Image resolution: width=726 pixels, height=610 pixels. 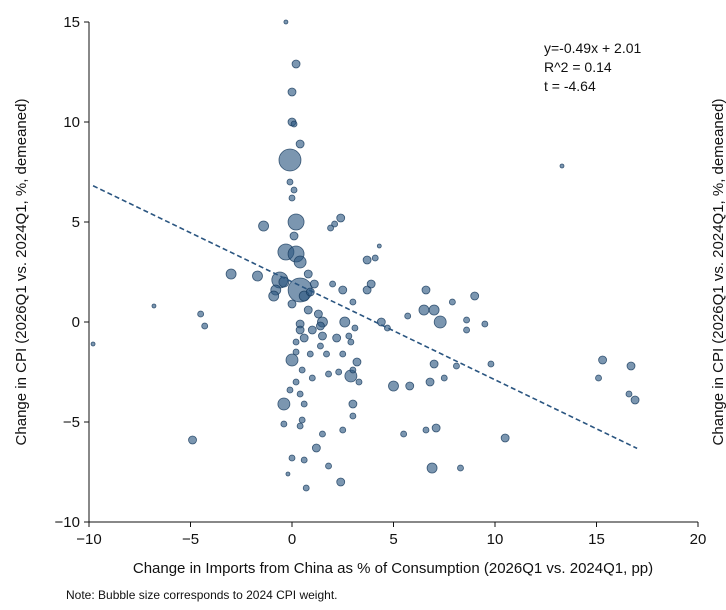 What do you see at coordinates (495, 539) in the screenshot?
I see `x-tick-label: 10` at bounding box center [495, 539].